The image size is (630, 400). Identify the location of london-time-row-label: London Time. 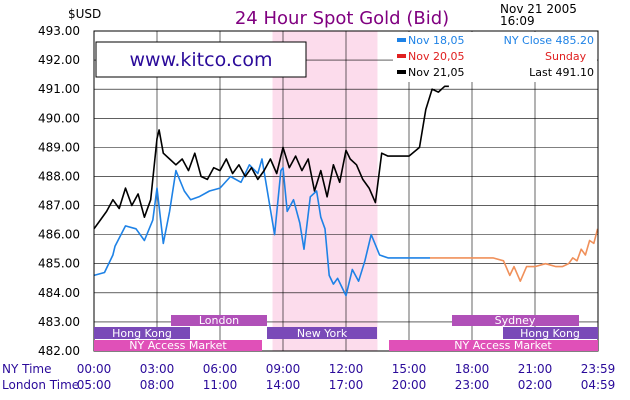
(40, 385).